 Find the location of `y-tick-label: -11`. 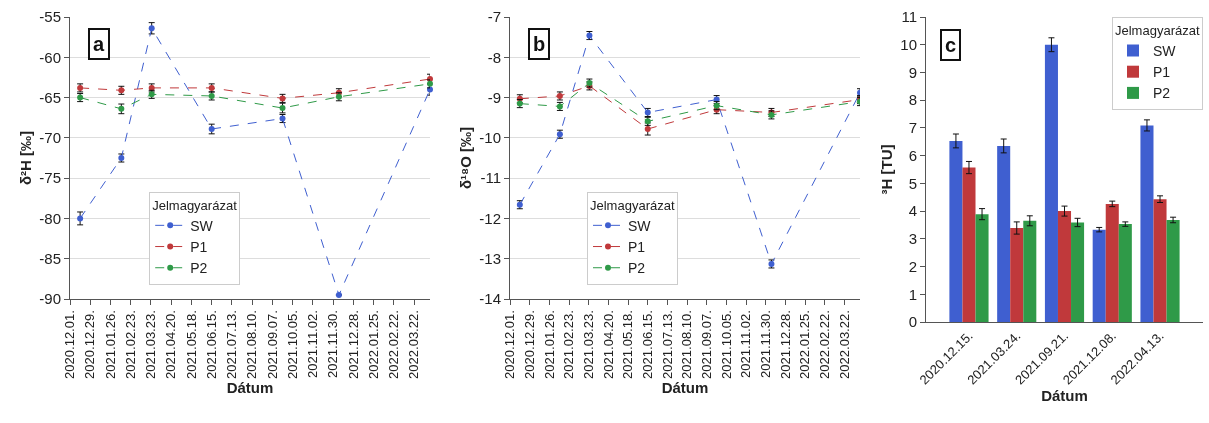

y-tick-label: -11 is located at coordinates (490, 178).